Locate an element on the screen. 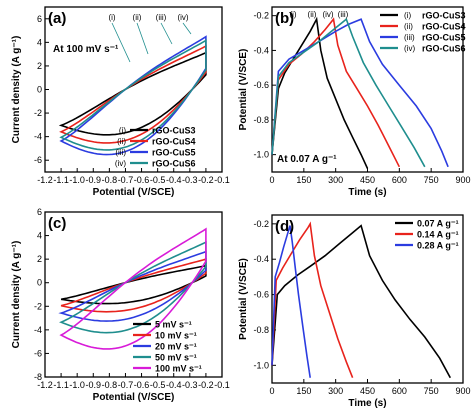  panel-label: (a) is located at coordinates (57, 18).